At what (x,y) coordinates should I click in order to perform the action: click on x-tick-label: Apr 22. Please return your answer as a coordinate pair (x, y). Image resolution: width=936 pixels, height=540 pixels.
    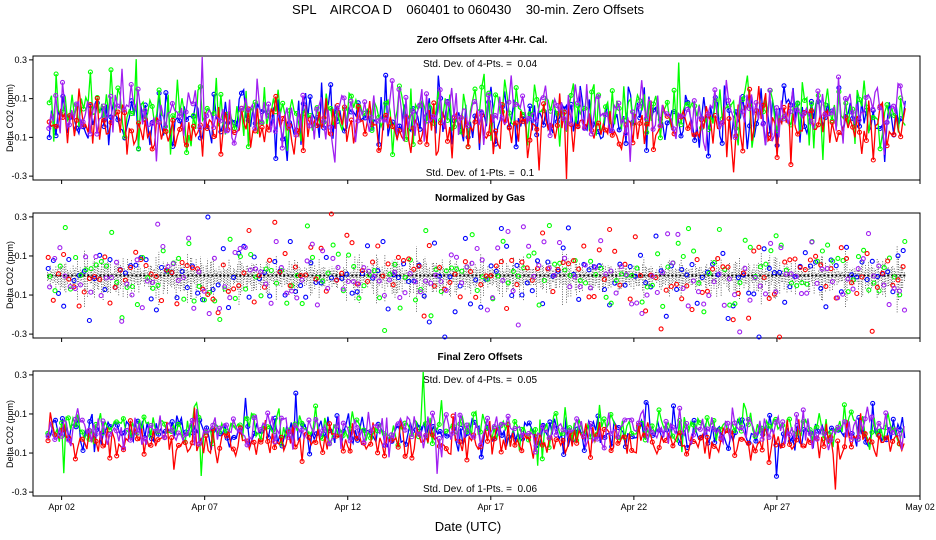
    Looking at the image, I should click on (634, 507).